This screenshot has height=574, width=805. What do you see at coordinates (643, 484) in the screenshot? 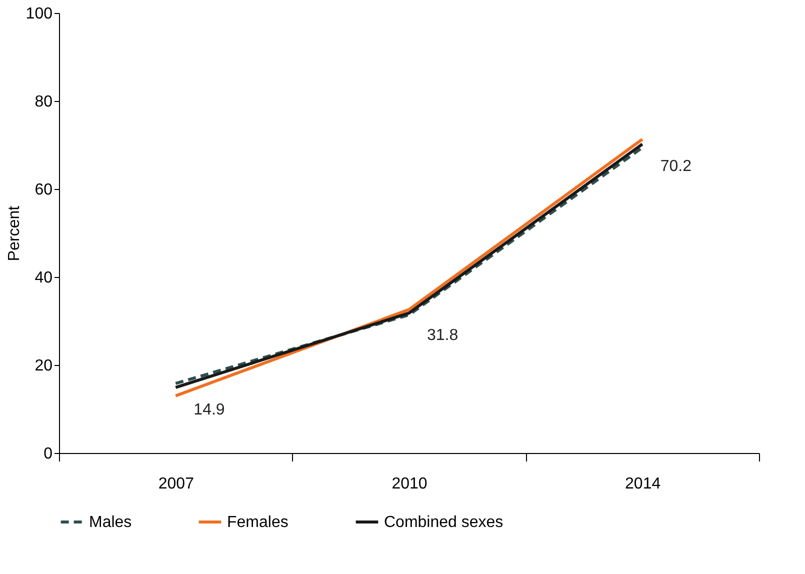
I see `x-tick-label: 2014` at bounding box center [643, 484].